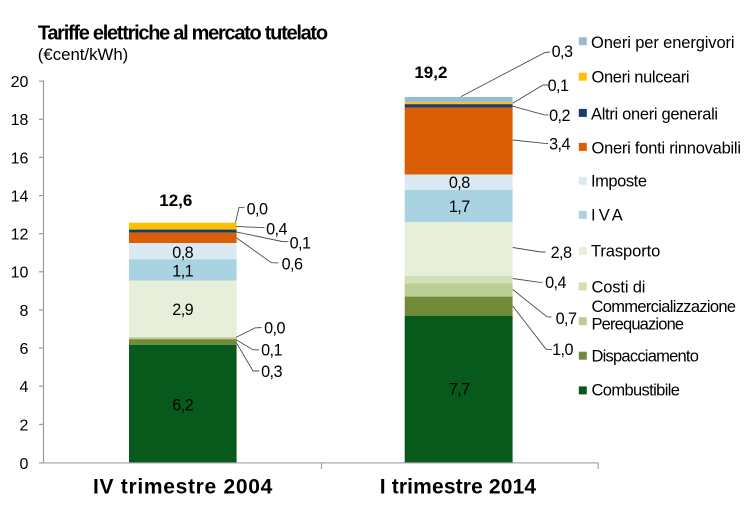 This screenshot has height=516, width=753. I want to click on svg-text: 3,4, so click(559, 145).